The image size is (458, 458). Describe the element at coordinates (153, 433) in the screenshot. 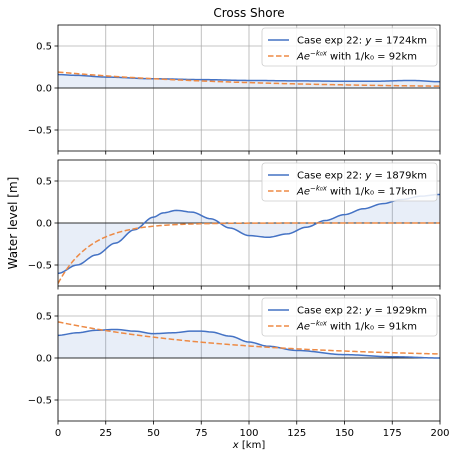

I see `x-tick-label: 50` at that location.